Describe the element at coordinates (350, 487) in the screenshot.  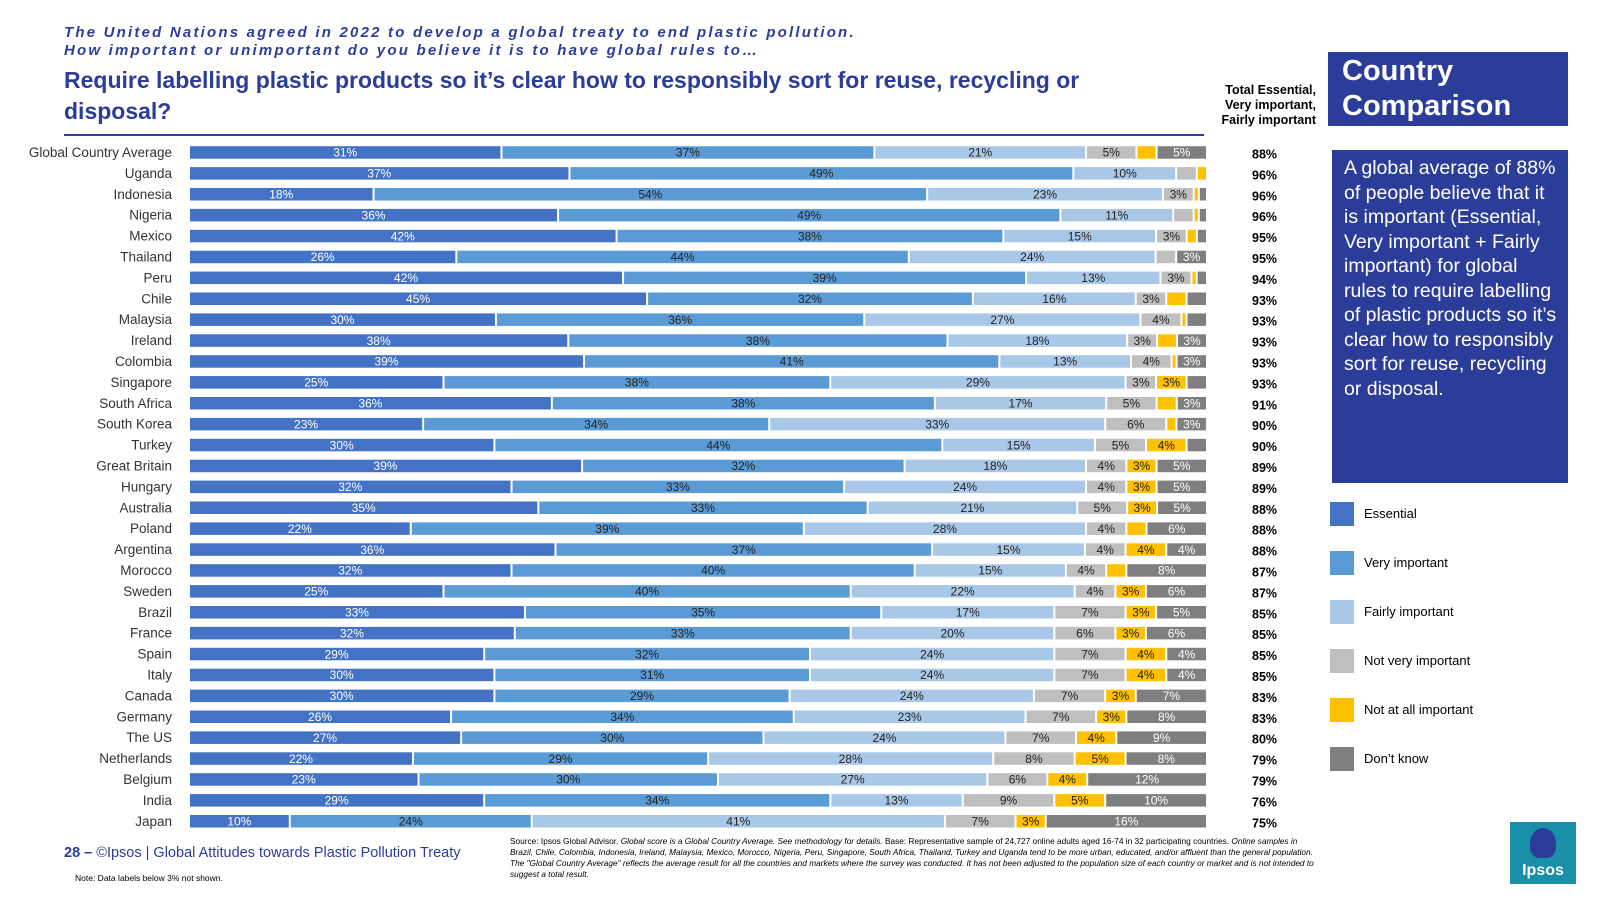
I see `bar-value-label: 32%` at that location.